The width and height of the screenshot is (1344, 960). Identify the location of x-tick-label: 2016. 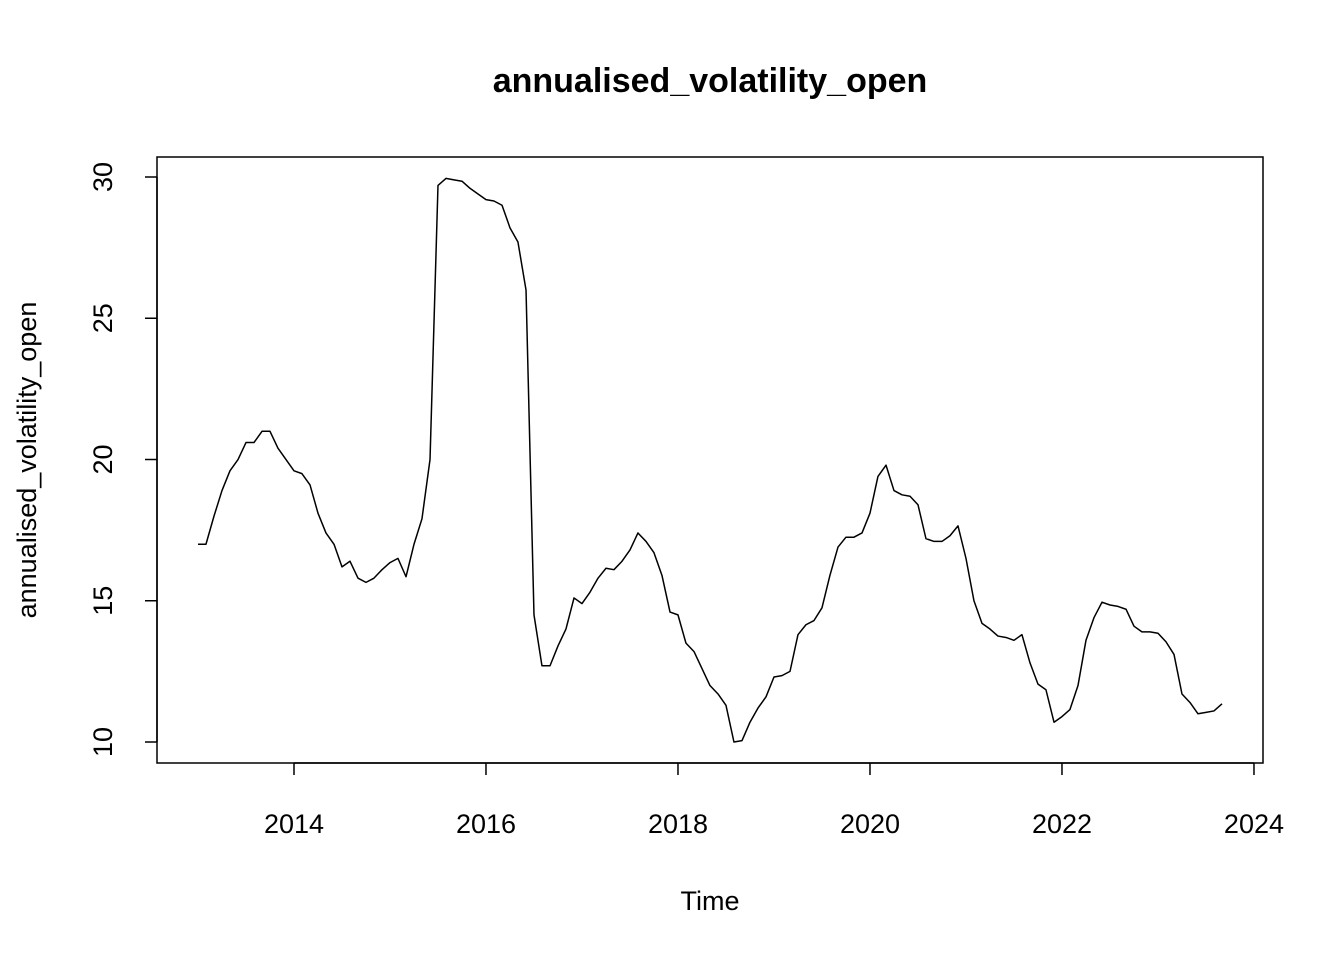
(486, 824).